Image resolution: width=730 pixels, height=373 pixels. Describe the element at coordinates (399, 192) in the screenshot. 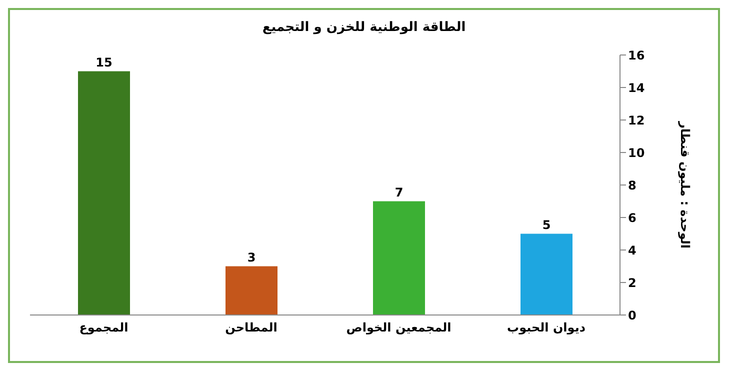

I see `data-label: 7` at that location.